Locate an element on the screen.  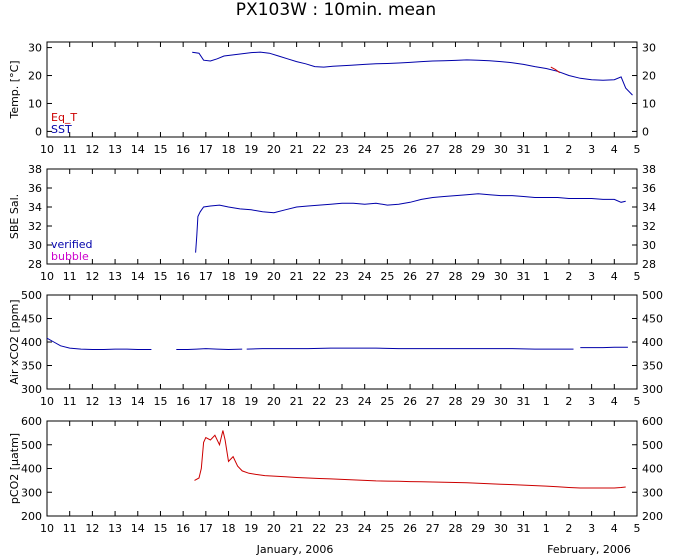
legend-entry: Eq_T is located at coordinates (64, 117).